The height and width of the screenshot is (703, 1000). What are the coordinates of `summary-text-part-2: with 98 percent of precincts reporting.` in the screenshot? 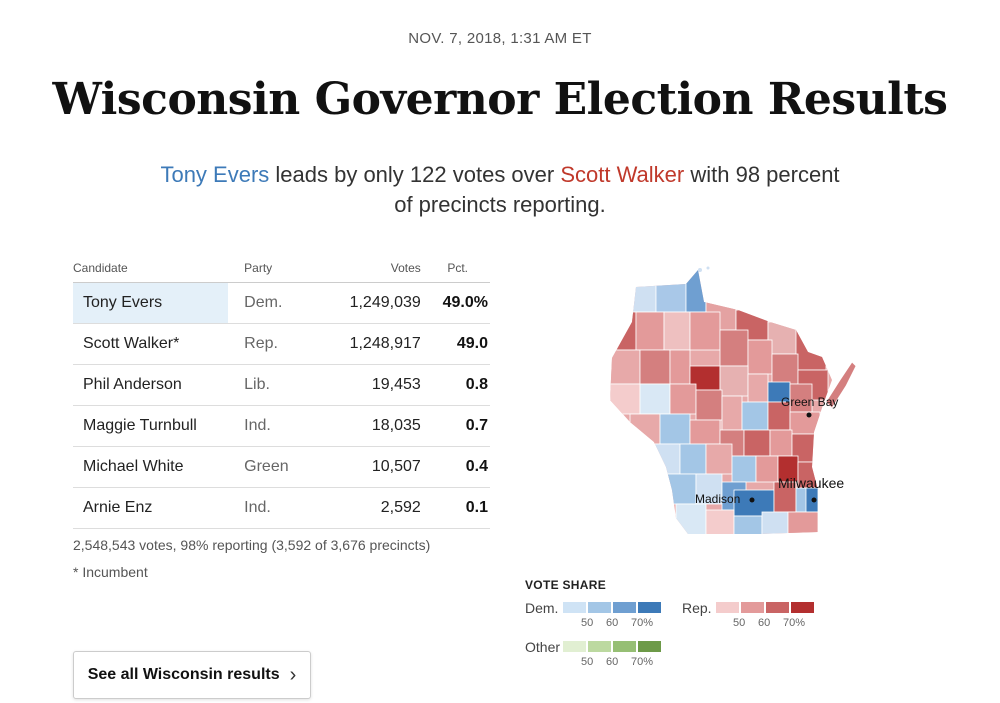 It's located at (617, 189).